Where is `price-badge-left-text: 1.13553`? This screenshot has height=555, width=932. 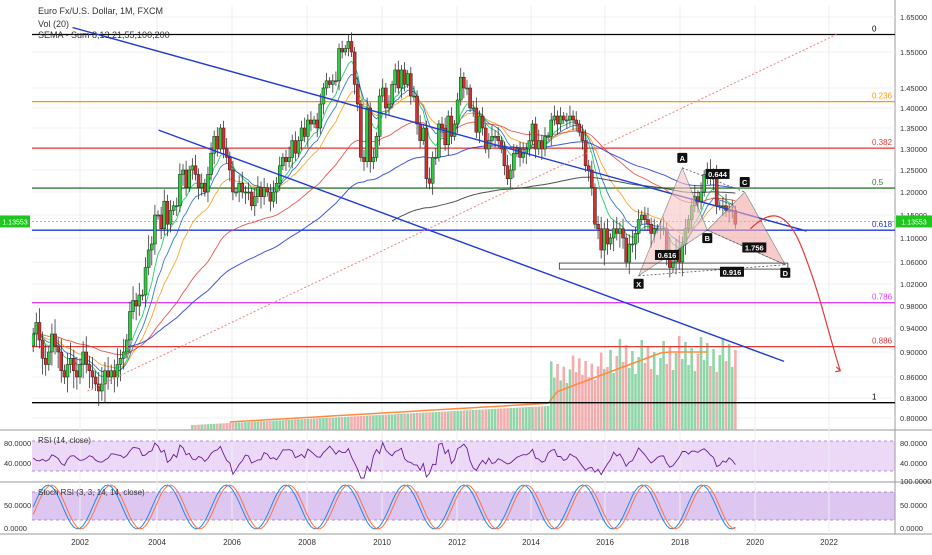 price-badge-left-text: 1.13553 is located at coordinates (14, 222).